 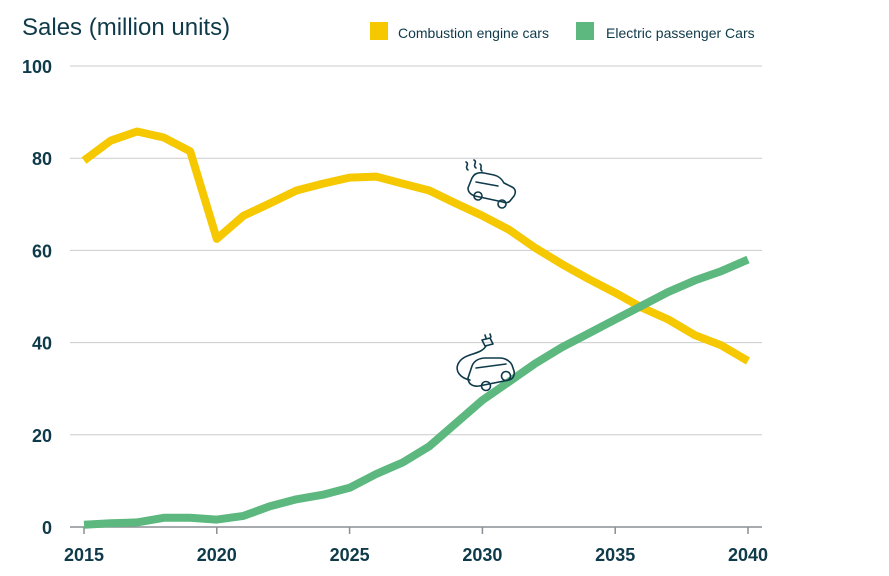 What do you see at coordinates (585, 31) in the screenshot?
I see `legend-swatch-electric` at bounding box center [585, 31].